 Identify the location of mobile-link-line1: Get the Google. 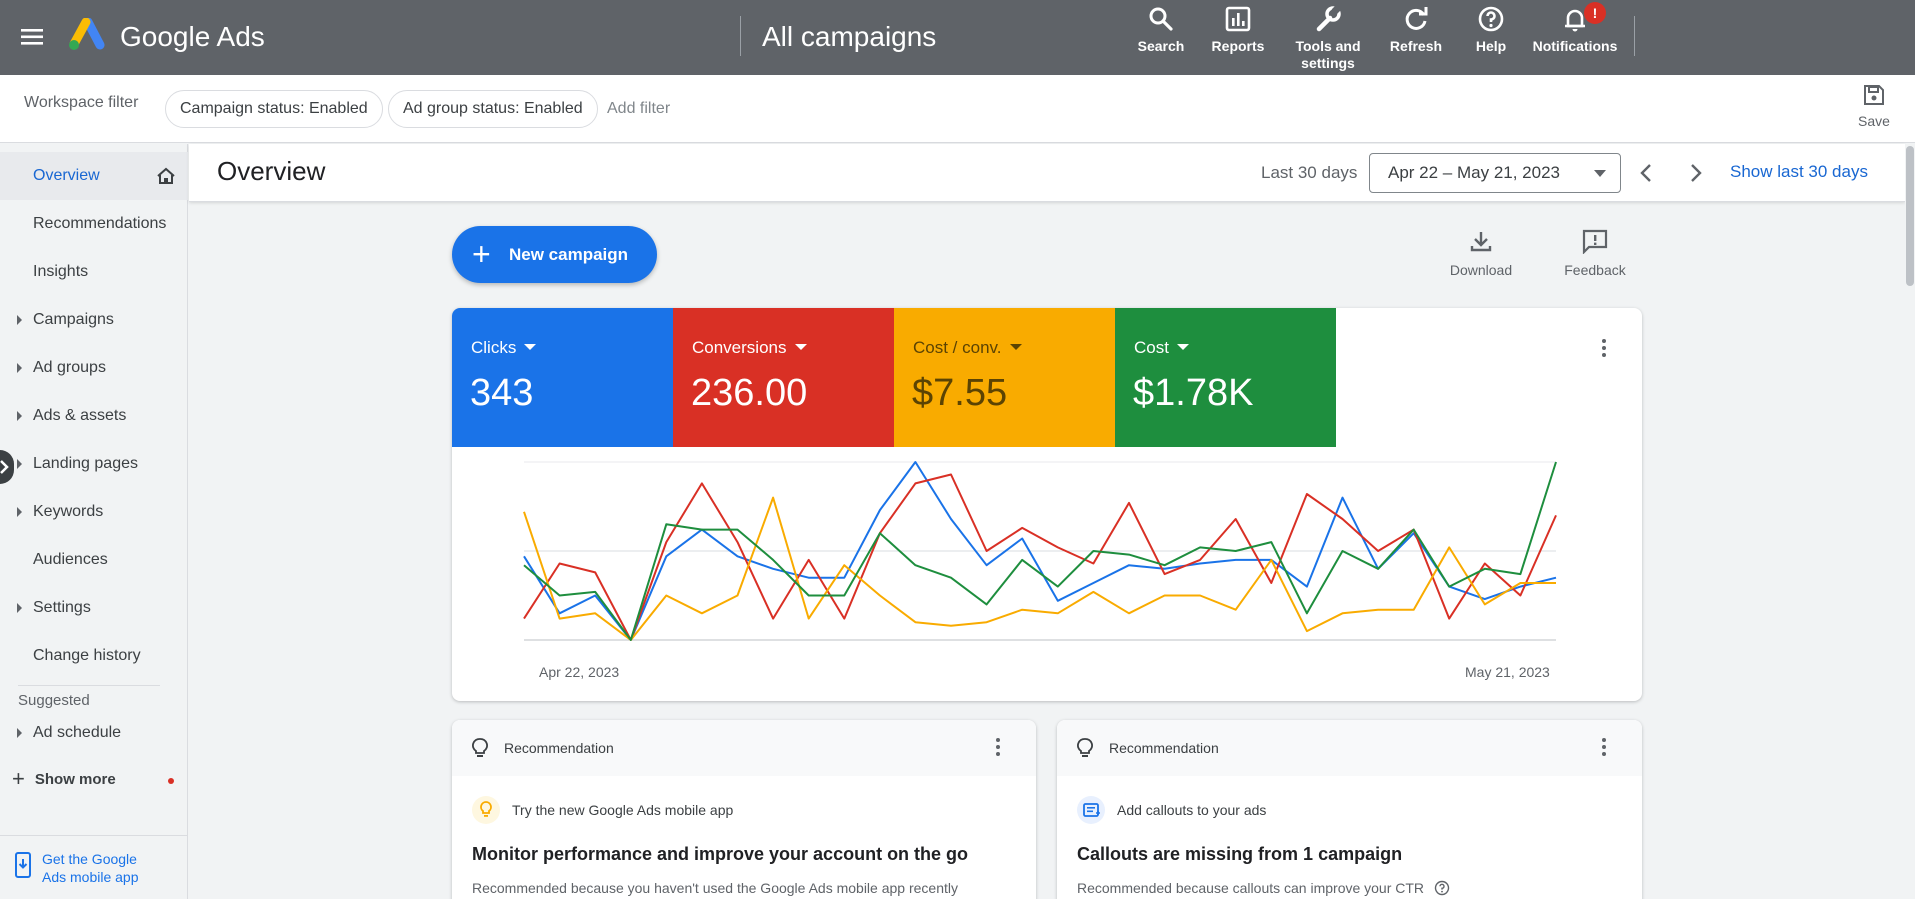
(89, 859).